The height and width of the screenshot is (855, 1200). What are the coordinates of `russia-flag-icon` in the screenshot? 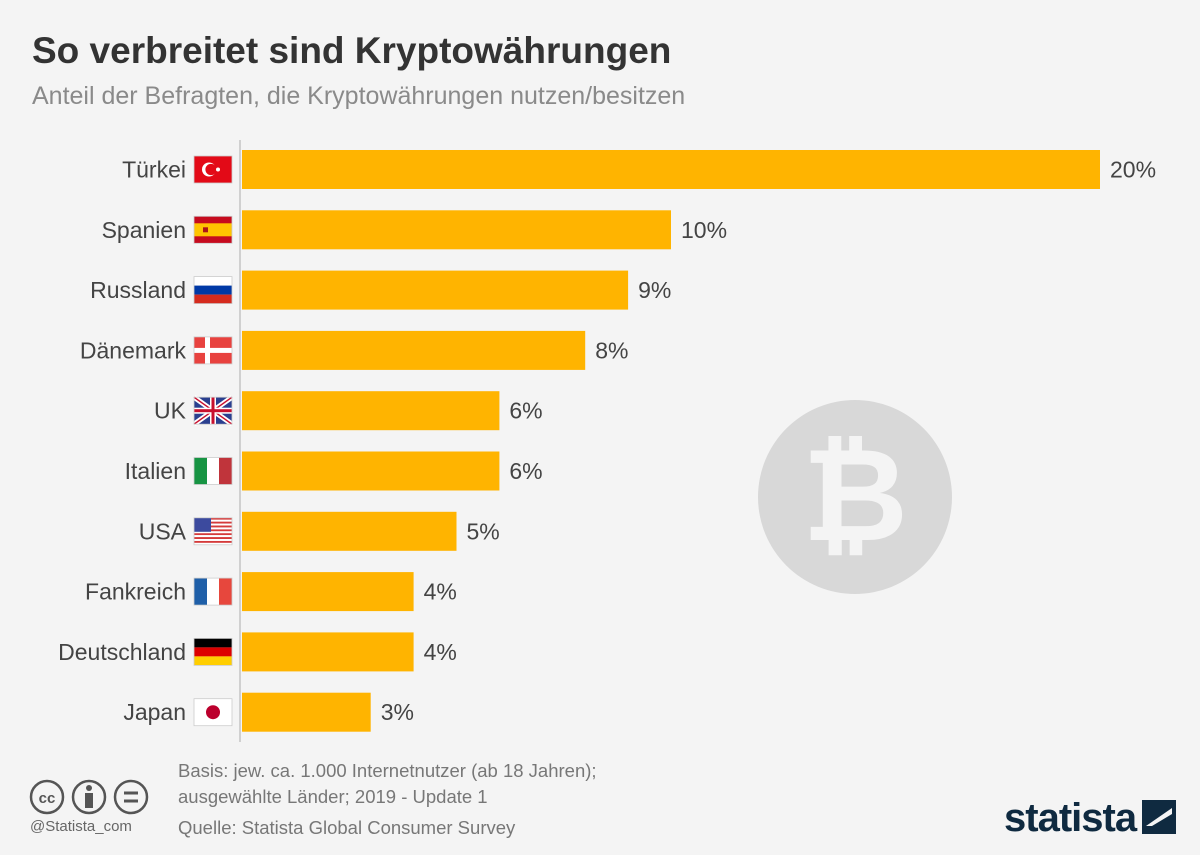 It's located at (213, 290).